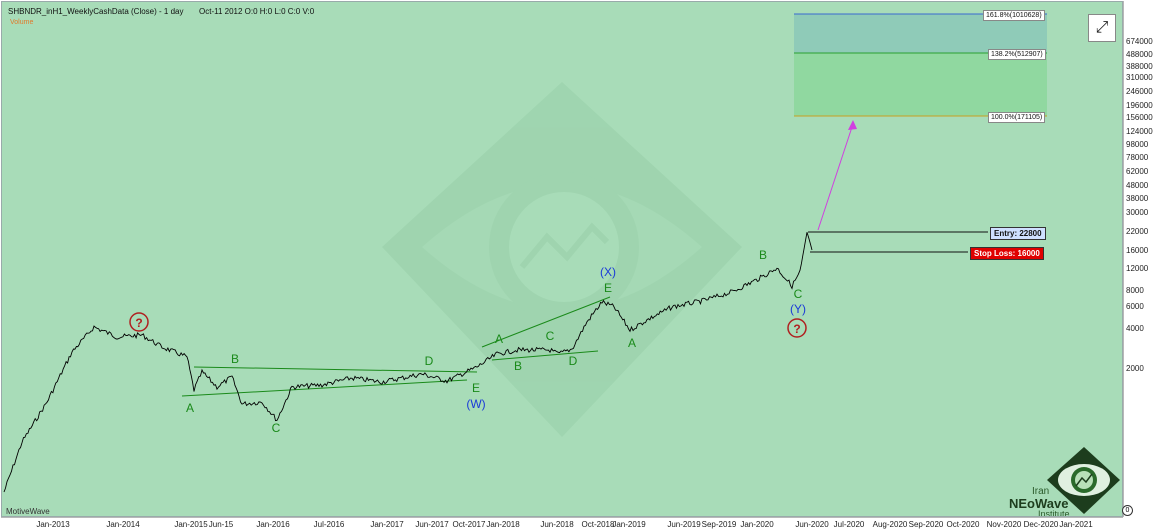 The image size is (1163, 532). Describe the element at coordinates (1137, 231) in the screenshot. I see `price-tick: 22000` at that location.